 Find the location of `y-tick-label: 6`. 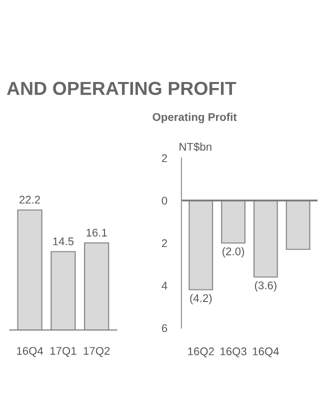

y-tick-label: 6 is located at coordinates (165, 328).